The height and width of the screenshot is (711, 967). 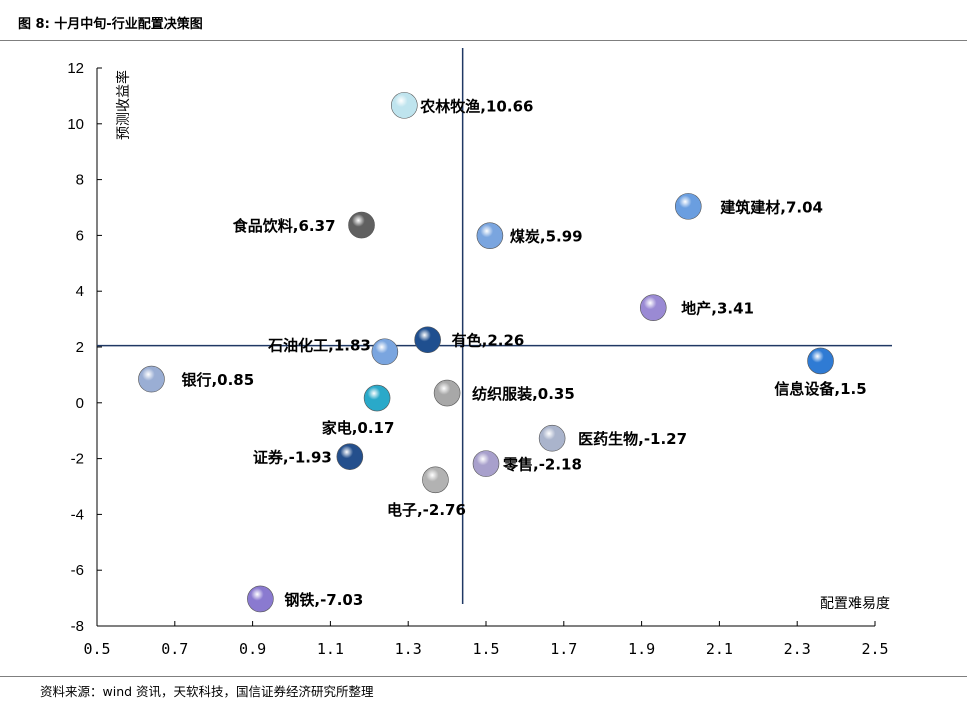 I want to click on point-label: 石油化工,1.83, so click(x=319, y=346).